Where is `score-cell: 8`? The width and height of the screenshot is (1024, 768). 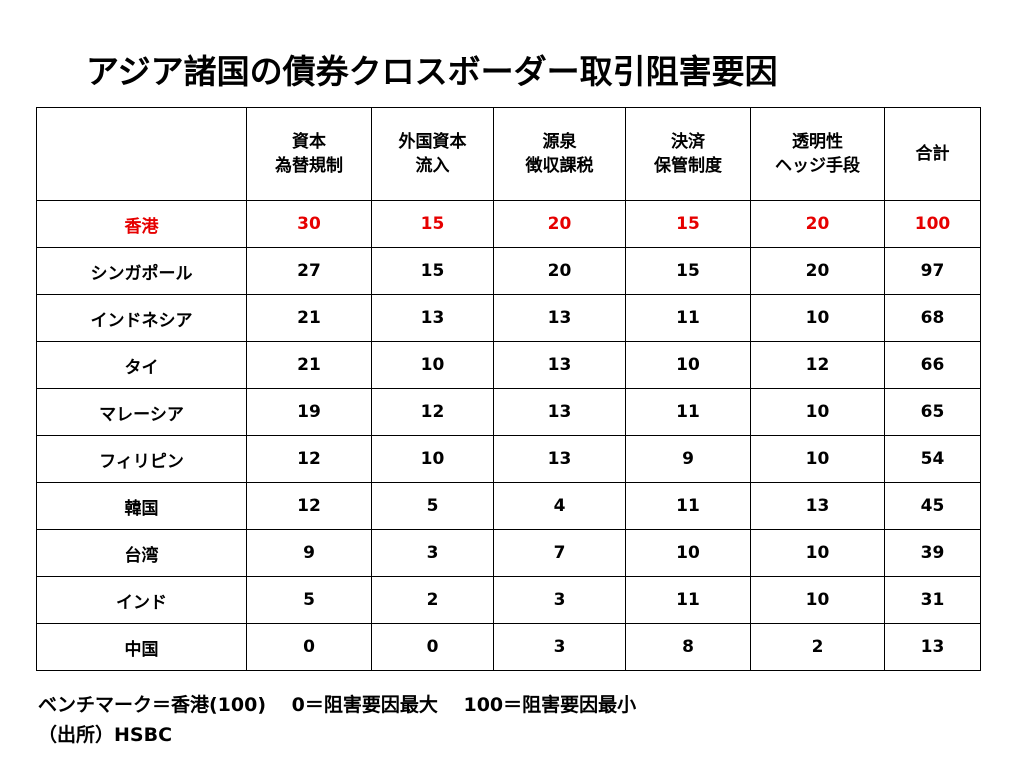
score-cell: 8 is located at coordinates (688, 647).